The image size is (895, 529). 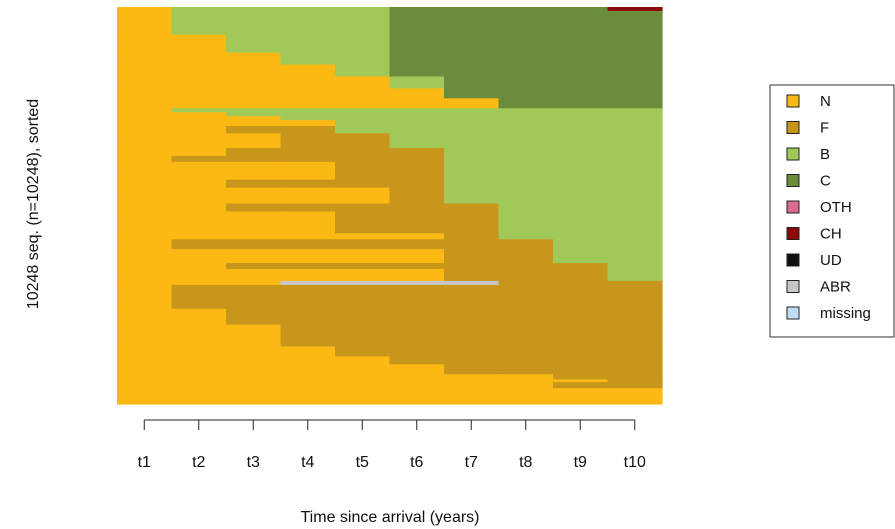 What do you see at coordinates (836, 207) in the screenshot?
I see `legend-label: OTH` at bounding box center [836, 207].